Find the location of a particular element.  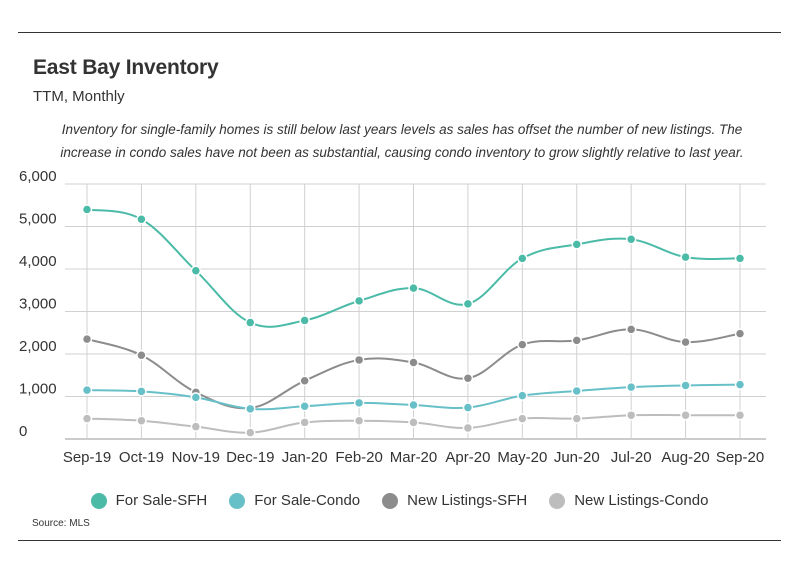

x-tick-label: Sep-20 is located at coordinates (740, 457).